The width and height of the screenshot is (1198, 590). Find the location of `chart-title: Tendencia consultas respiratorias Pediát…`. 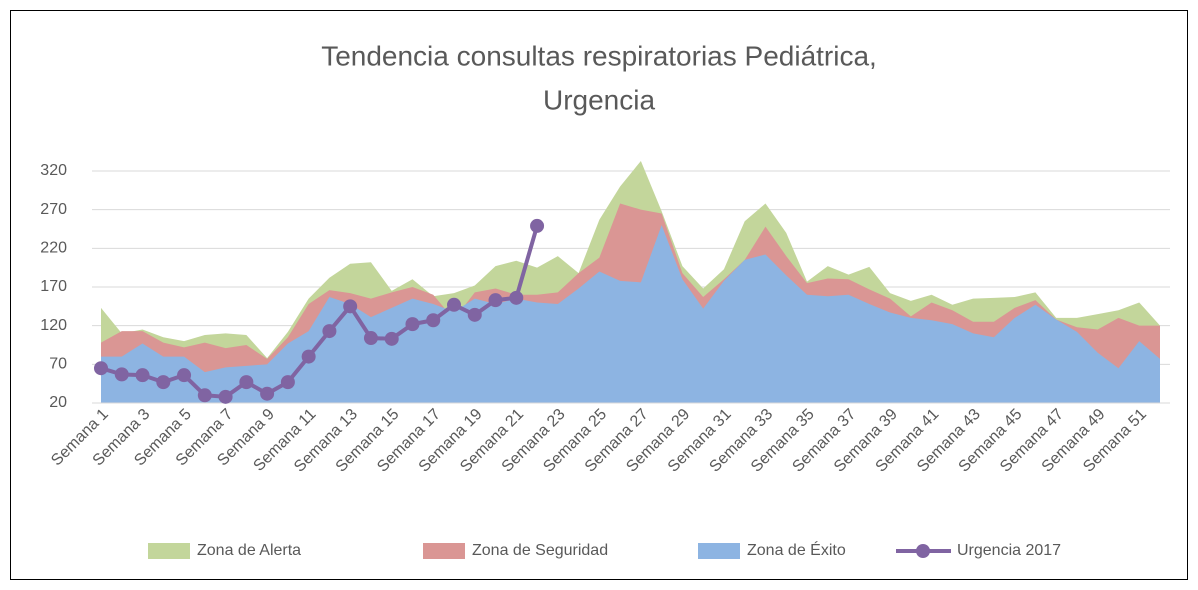

chart-title: Tendencia consultas respiratorias Pediát… is located at coordinates (599, 55).